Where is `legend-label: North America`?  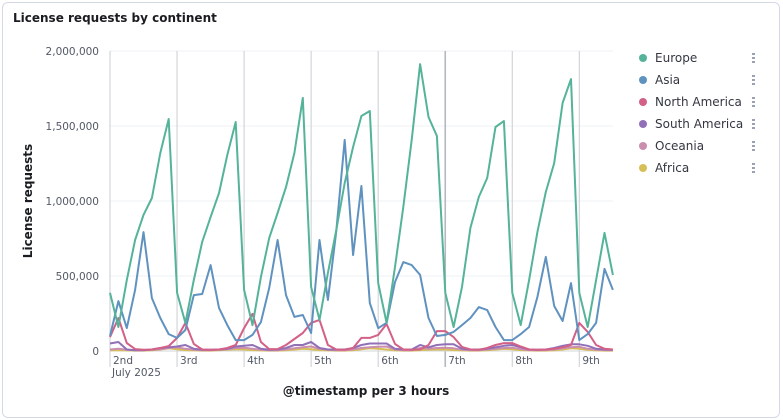
legend-label: North America is located at coordinates (698, 102).